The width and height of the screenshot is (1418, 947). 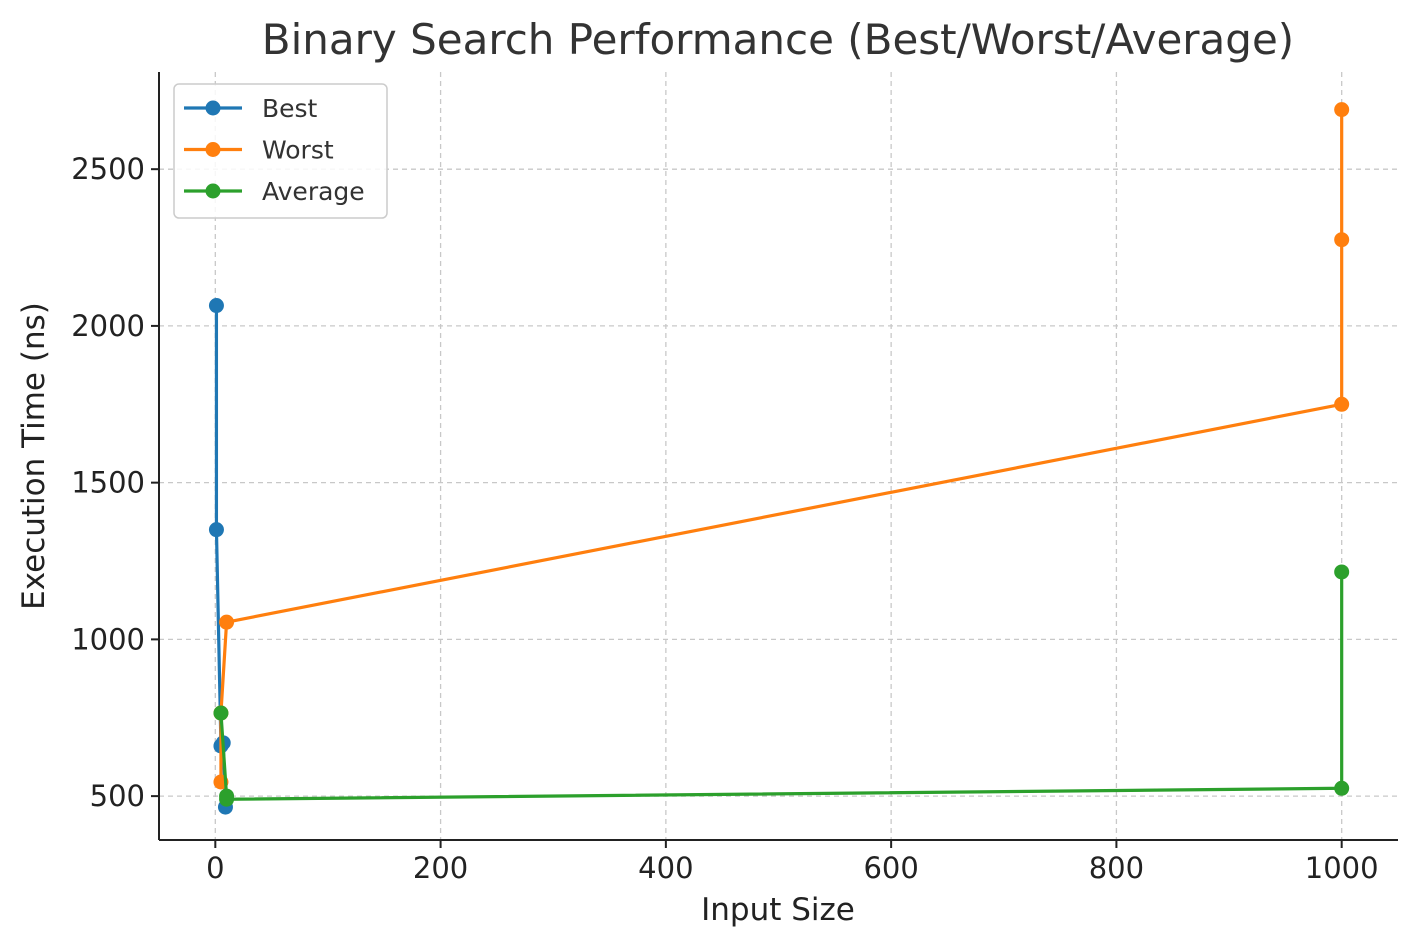 What do you see at coordinates (1342, 868) in the screenshot?
I see `x-tick-label: 1000` at bounding box center [1342, 868].